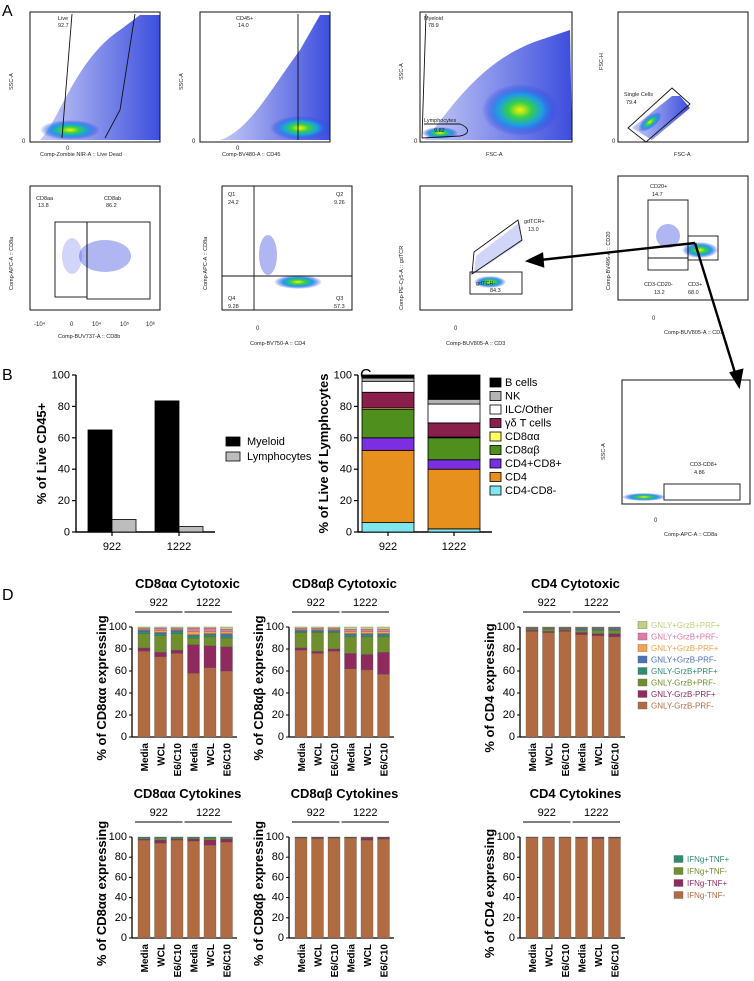 This screenshot has height=981, width=754. Describe the element at coordinates (609, 261) in the screenshot. I see `flow-ylabel: Comp-BV496-A :: CD20` at that location.